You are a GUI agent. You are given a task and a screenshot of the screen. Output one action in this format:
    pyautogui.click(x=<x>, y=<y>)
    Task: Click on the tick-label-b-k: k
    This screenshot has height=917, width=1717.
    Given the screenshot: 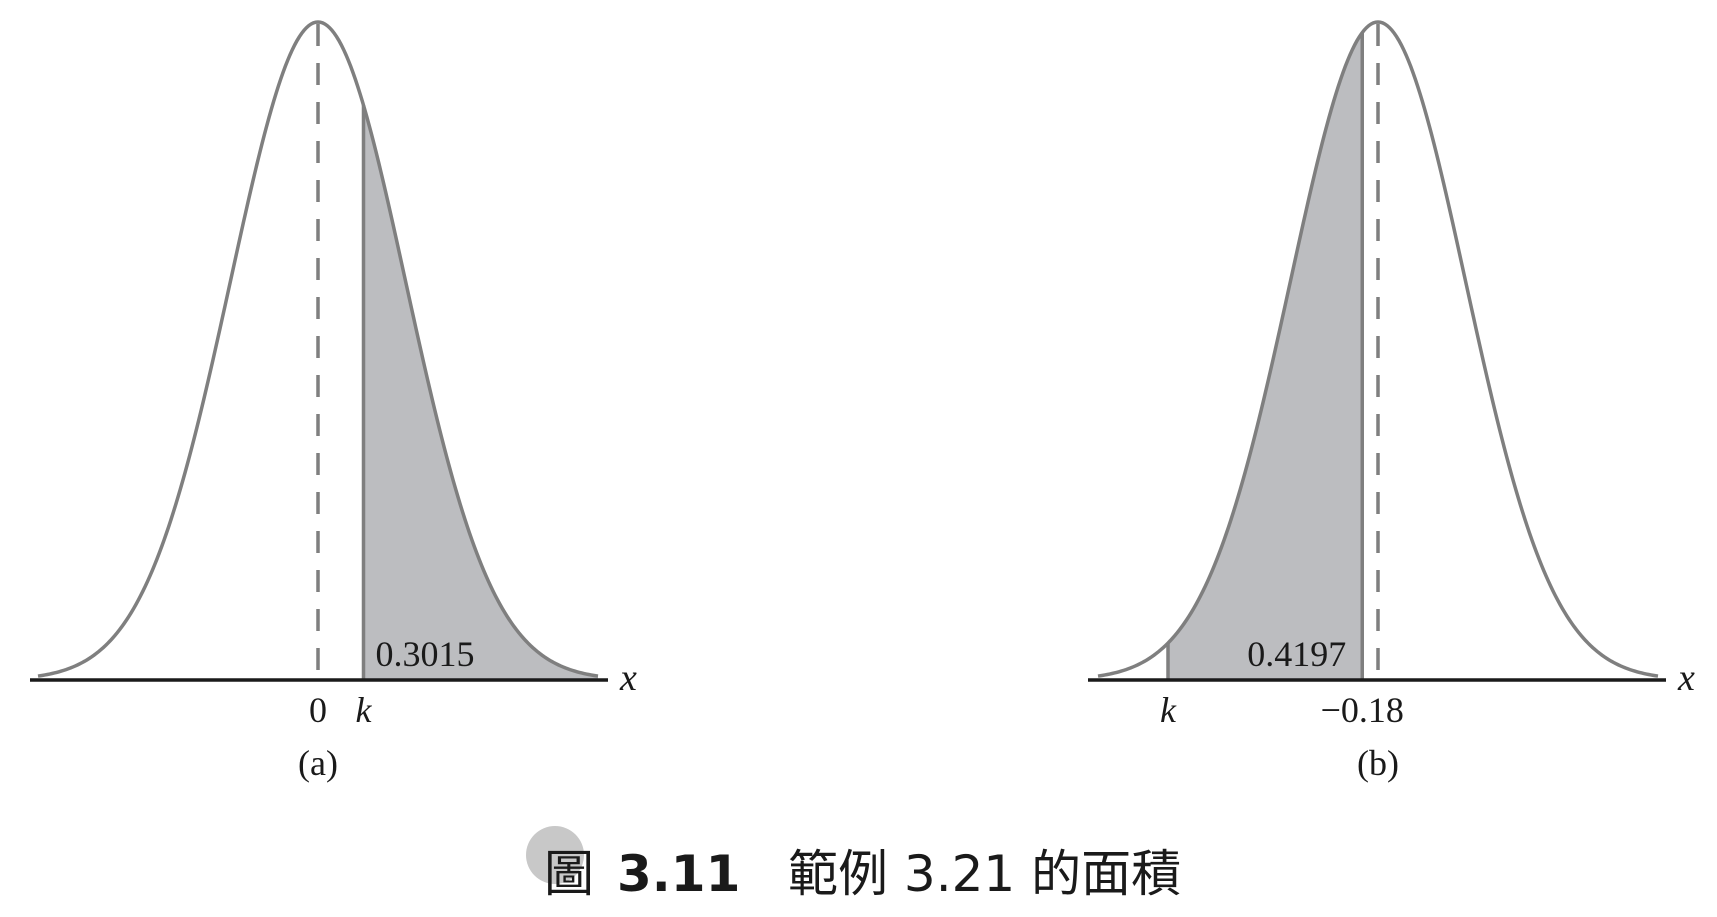 What is the action you would take?
    pyautogui.click(x=1168, y=710)
    